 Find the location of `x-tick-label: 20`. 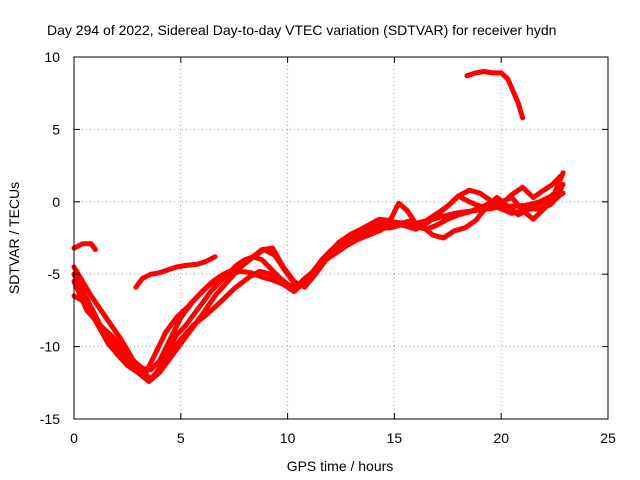

x-tick-label: 20 is located at coordinates (501, 438).